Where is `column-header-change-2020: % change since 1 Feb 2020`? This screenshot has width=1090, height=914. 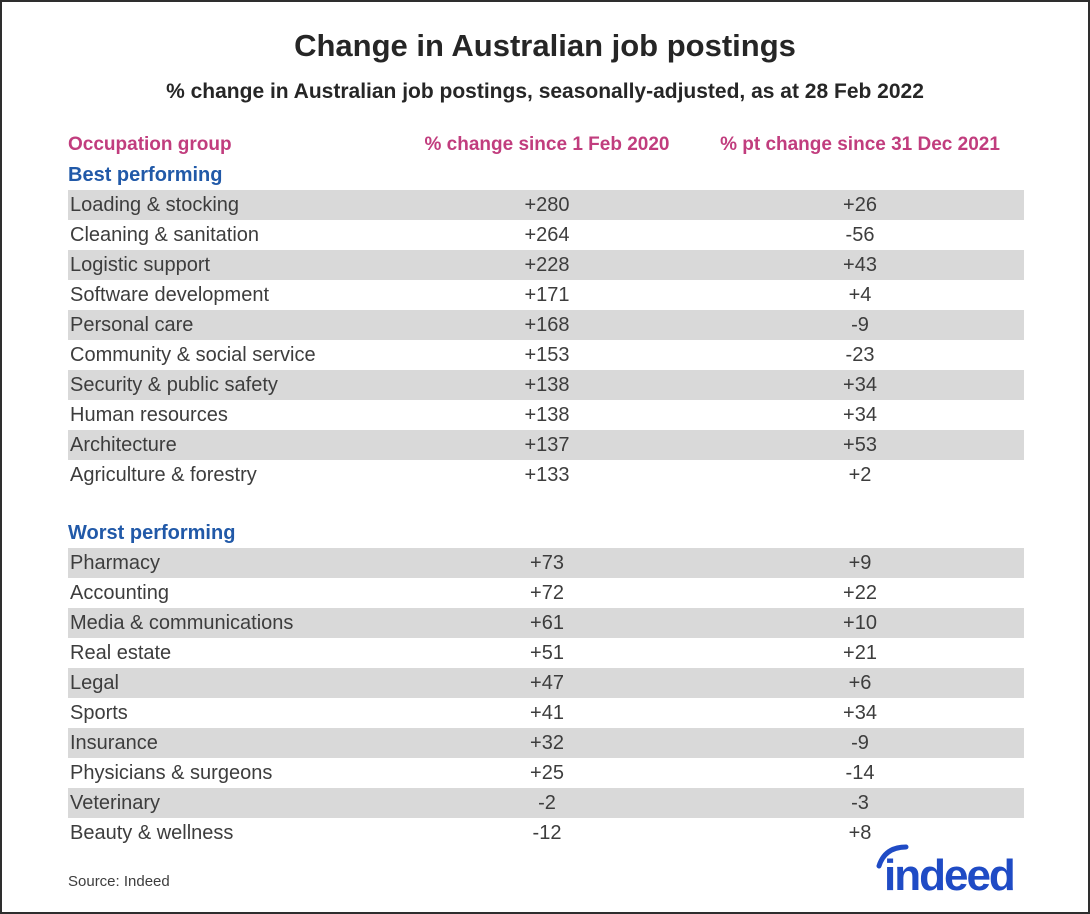 column-header-change-2020: % change since 1 Feb 2020 is located at coordinates (547, 144).